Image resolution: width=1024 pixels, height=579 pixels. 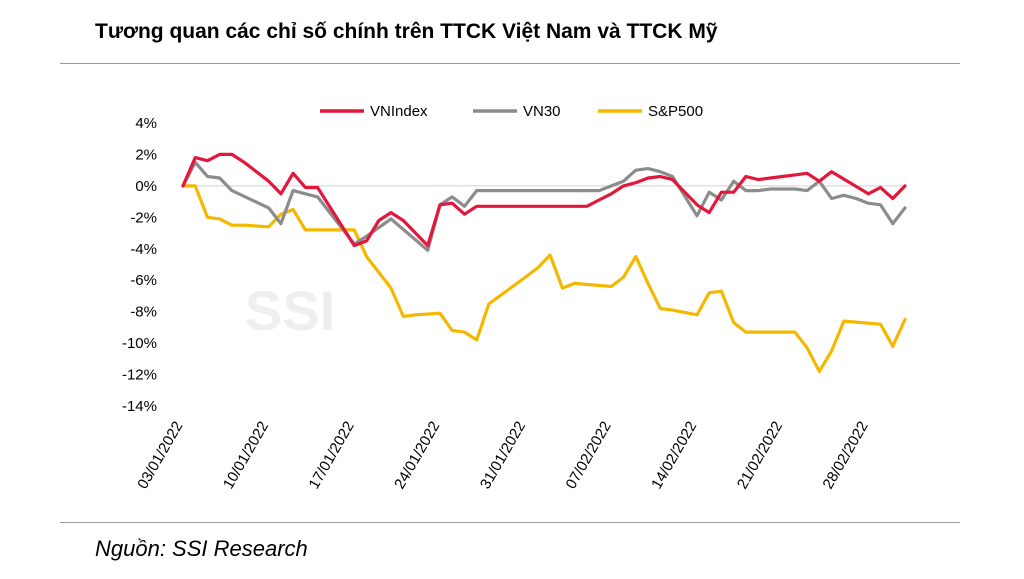 I want to click on y-tick-label: -4%, so click(x=143, y=249).